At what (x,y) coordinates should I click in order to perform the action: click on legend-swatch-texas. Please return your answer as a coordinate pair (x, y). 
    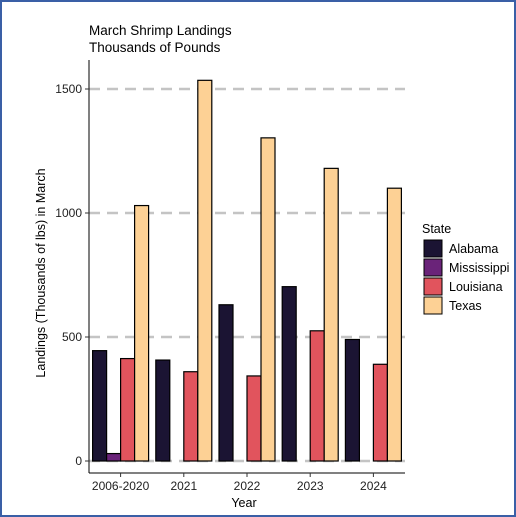
    Looking at the image, I should click on (433, 305).